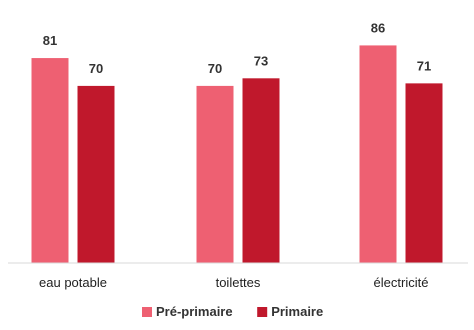  I want to click on data-label-primaire-0: 70, so click(96, 68).